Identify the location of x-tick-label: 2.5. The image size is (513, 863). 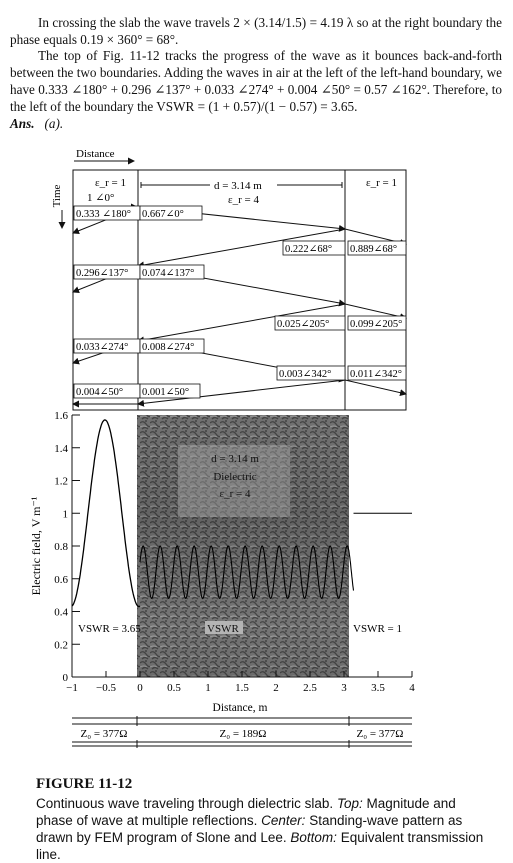
(310, 688).